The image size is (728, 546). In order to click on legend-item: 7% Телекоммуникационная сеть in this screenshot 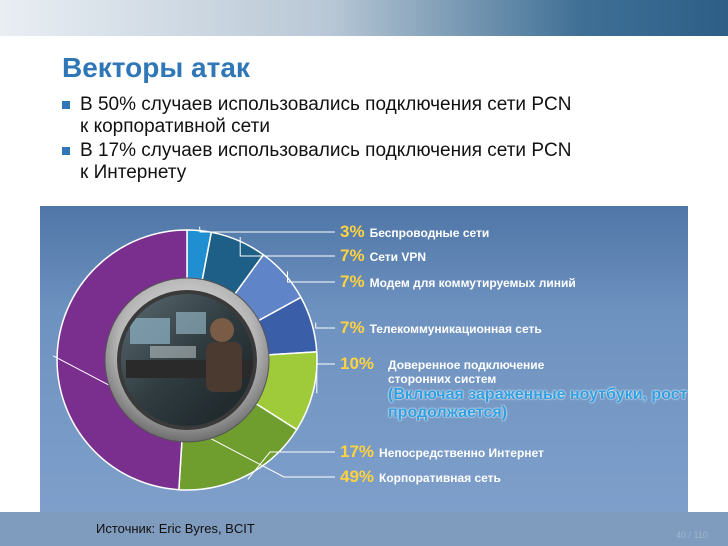, I will do `click(441, 328)`.